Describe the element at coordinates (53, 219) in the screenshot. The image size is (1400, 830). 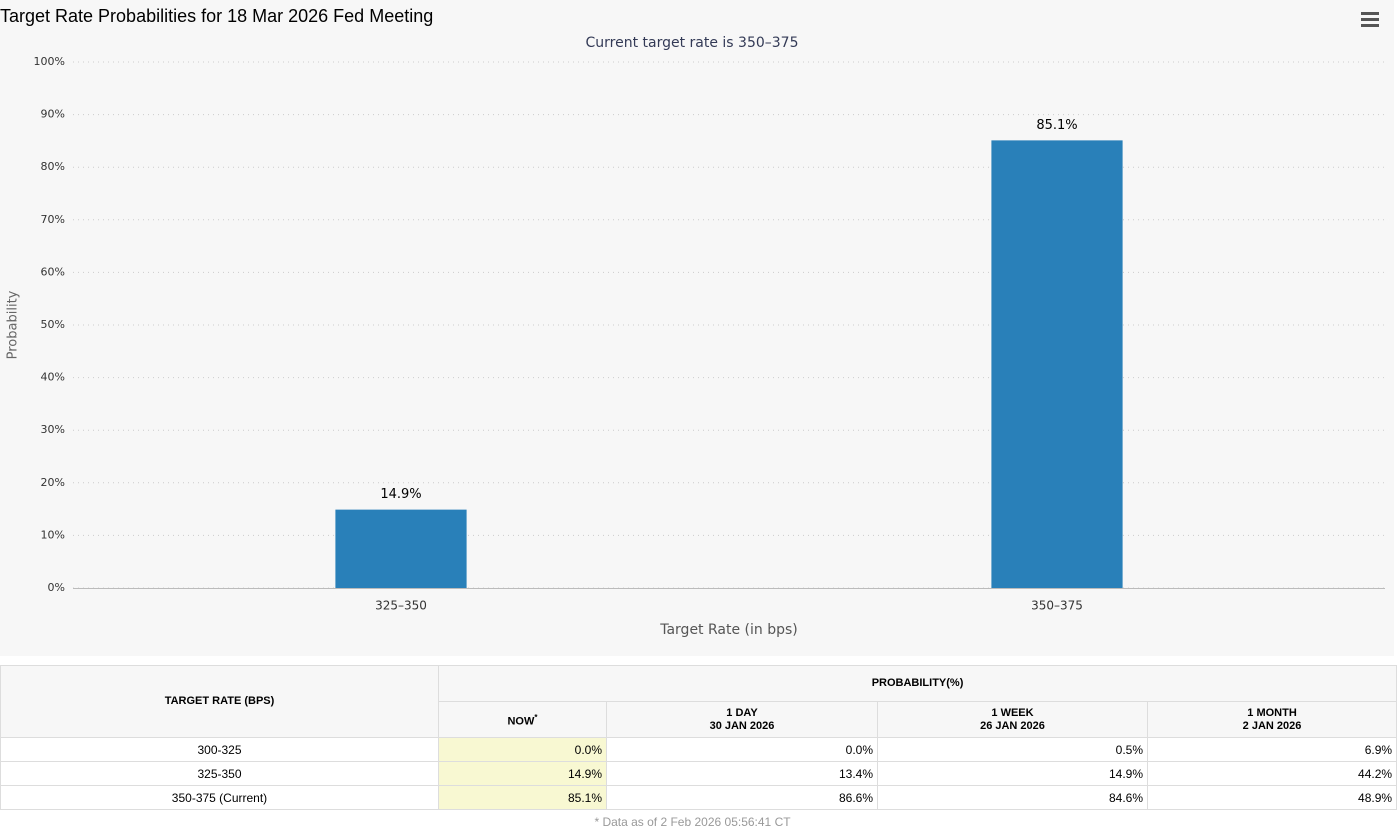
I see `y-tick-label: 70%` at that location.